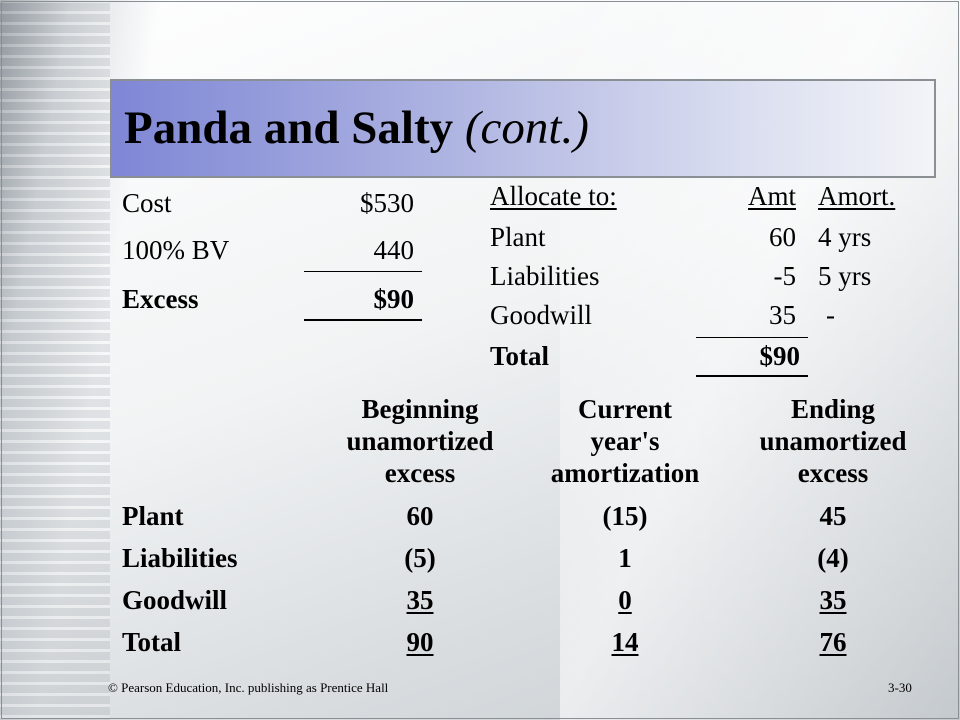 The width and height of the screenshot is (960, 720). I want to click on cost-value: $530, so click(387, 203).